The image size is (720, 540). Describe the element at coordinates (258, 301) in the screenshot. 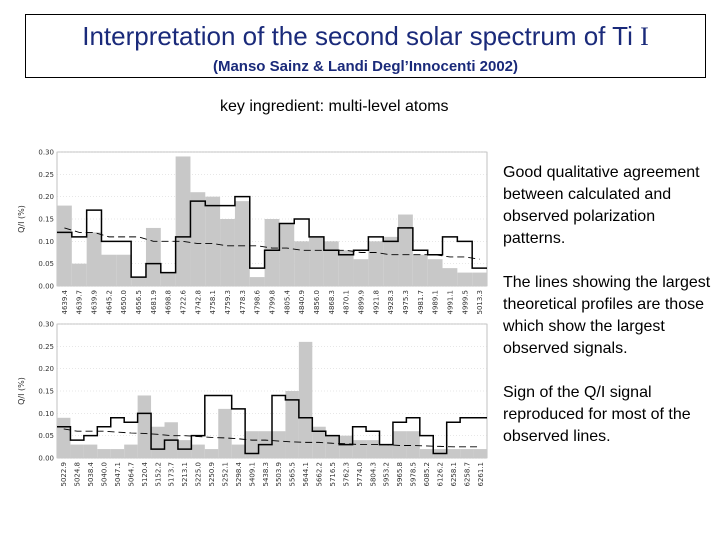

I see `x-tick-label: 4798.6` at that location.